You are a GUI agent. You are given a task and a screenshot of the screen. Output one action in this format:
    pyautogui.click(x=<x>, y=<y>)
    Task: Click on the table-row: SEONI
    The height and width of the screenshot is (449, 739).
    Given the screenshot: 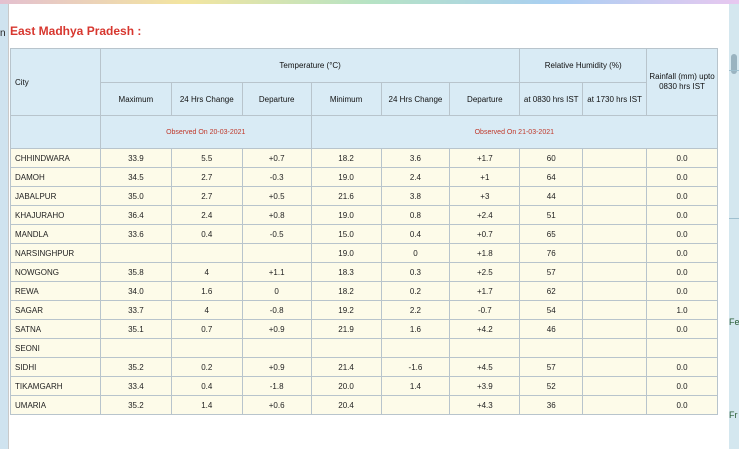 What is the action you would take?
    pyautogui.click(x=364, y=348)
    